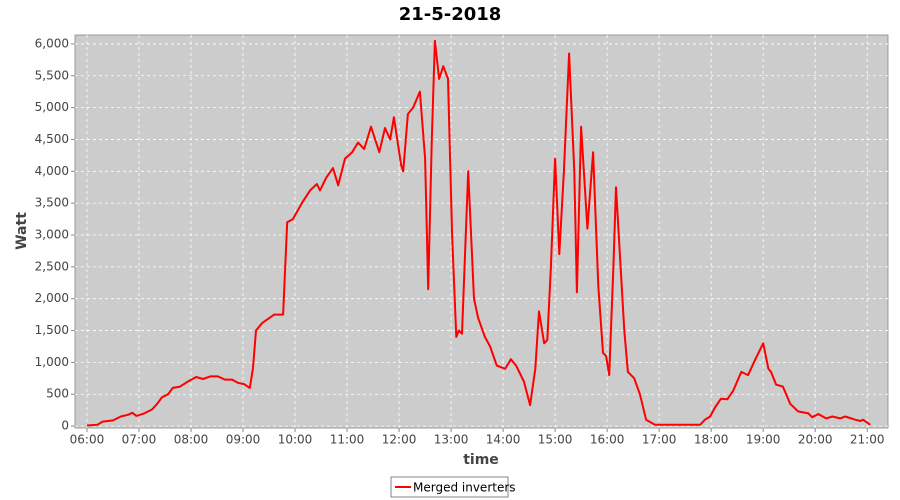  Describe the element at coordinates (52, 139) in the screenshot. I see `y-tick-label: 4,500` at that location.